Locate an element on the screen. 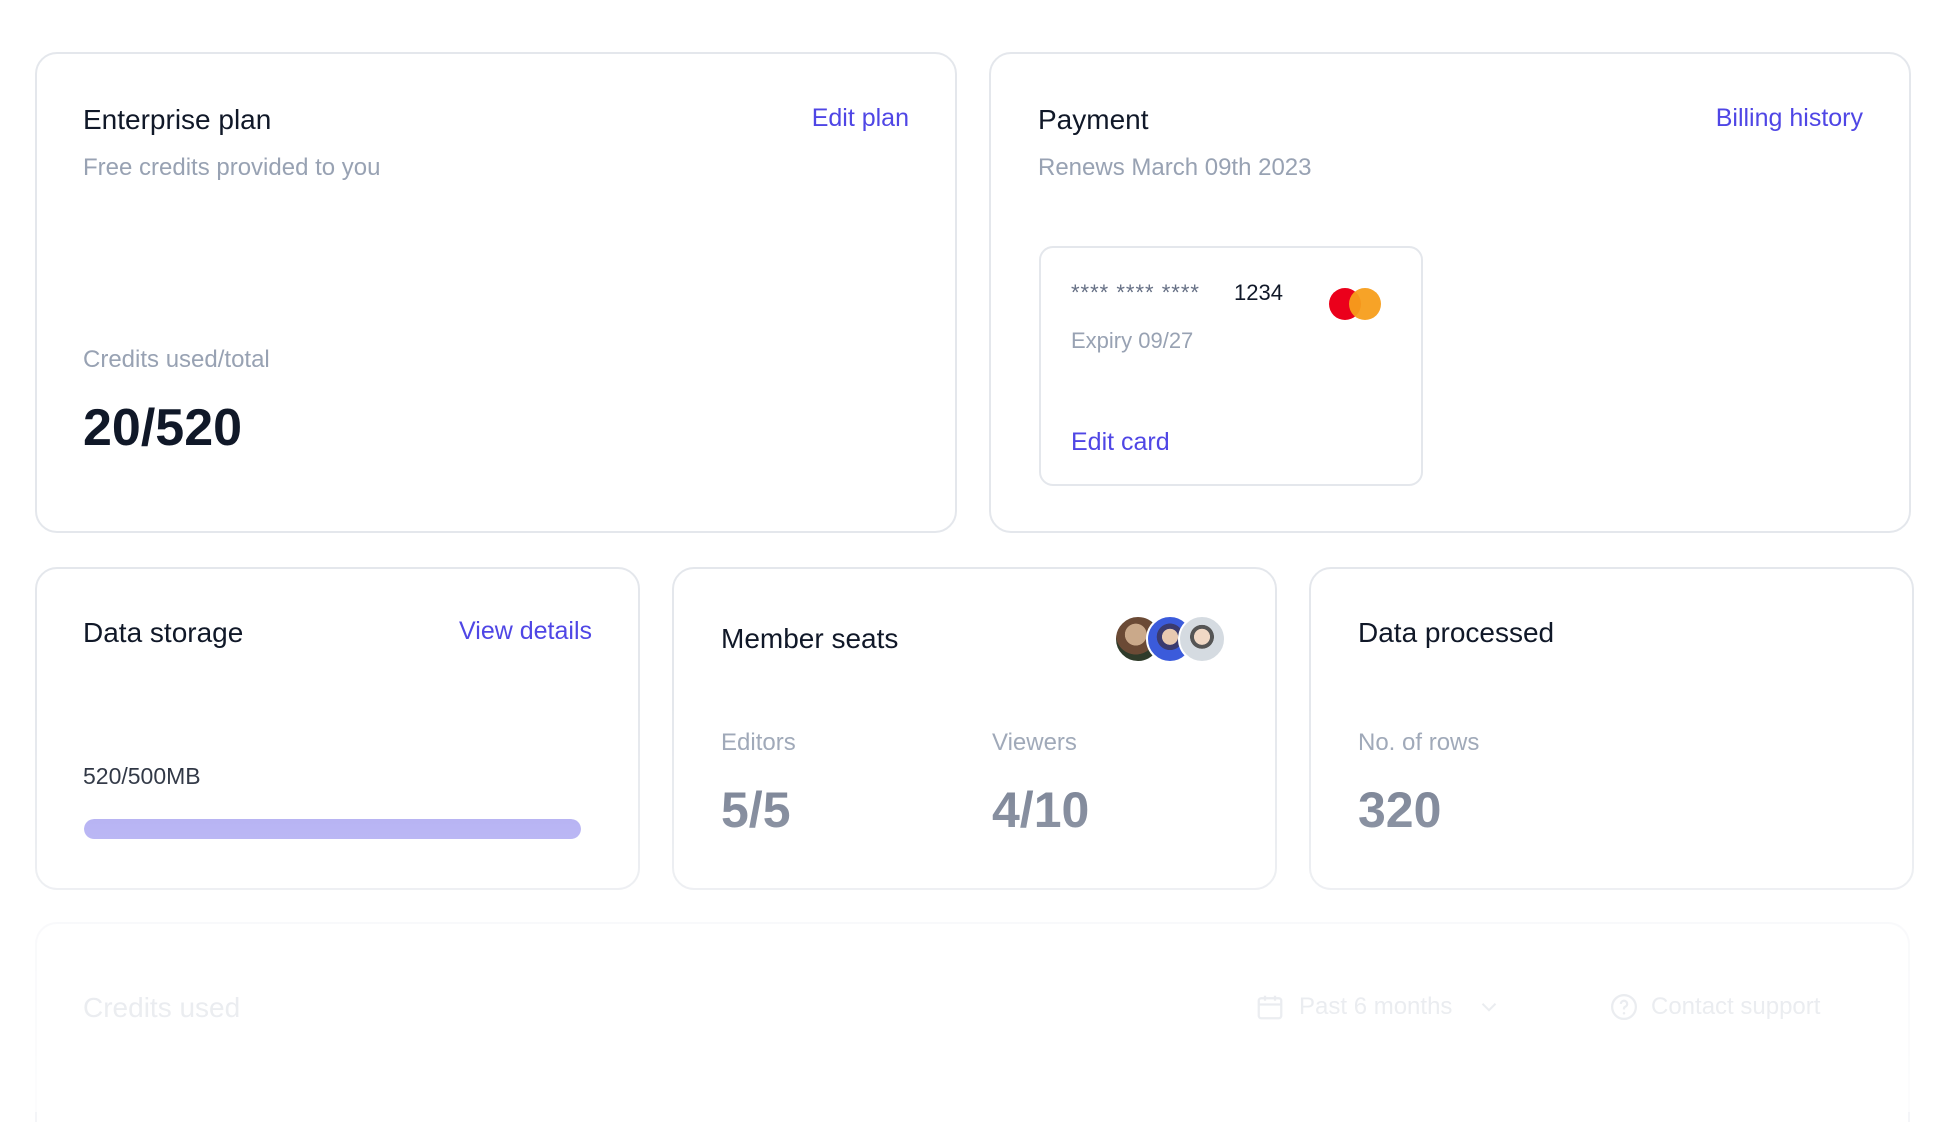  member-avatars is located at coordinates (1174, 639).